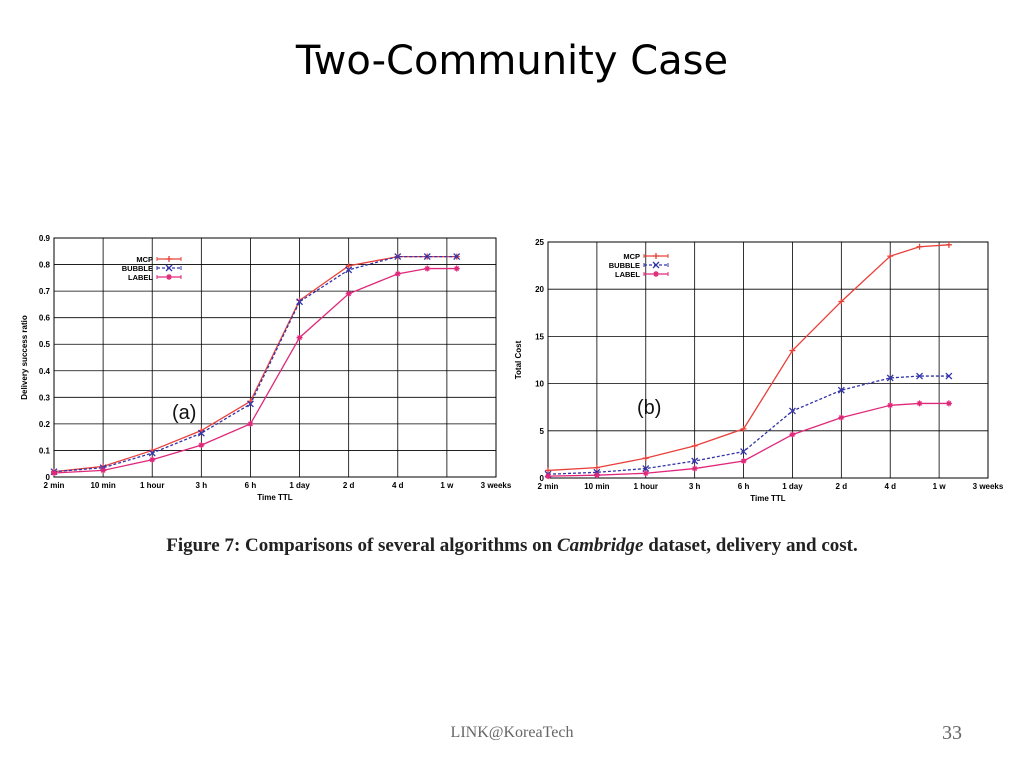 Image resolution: width=1024 pixels, height=768 pixels. I want to click on y-tick-label: 25, so click(539, 242).